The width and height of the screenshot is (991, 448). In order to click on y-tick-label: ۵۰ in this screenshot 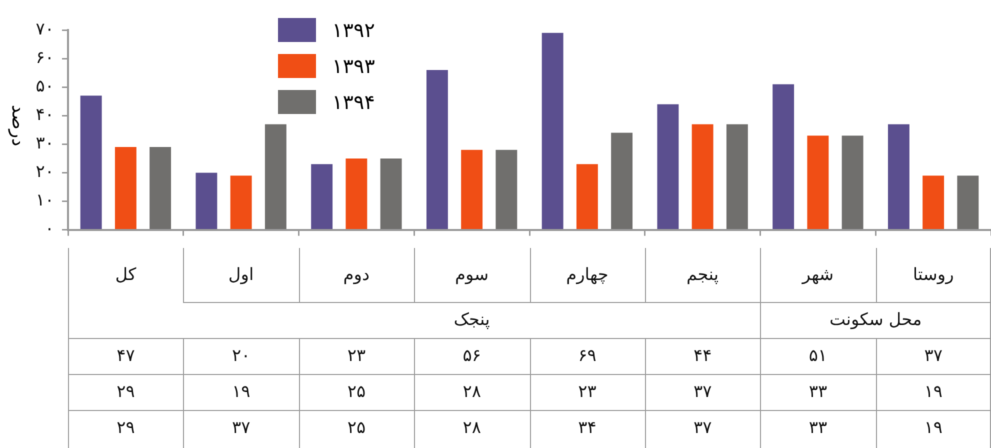, I will do `click(45, 86)`.